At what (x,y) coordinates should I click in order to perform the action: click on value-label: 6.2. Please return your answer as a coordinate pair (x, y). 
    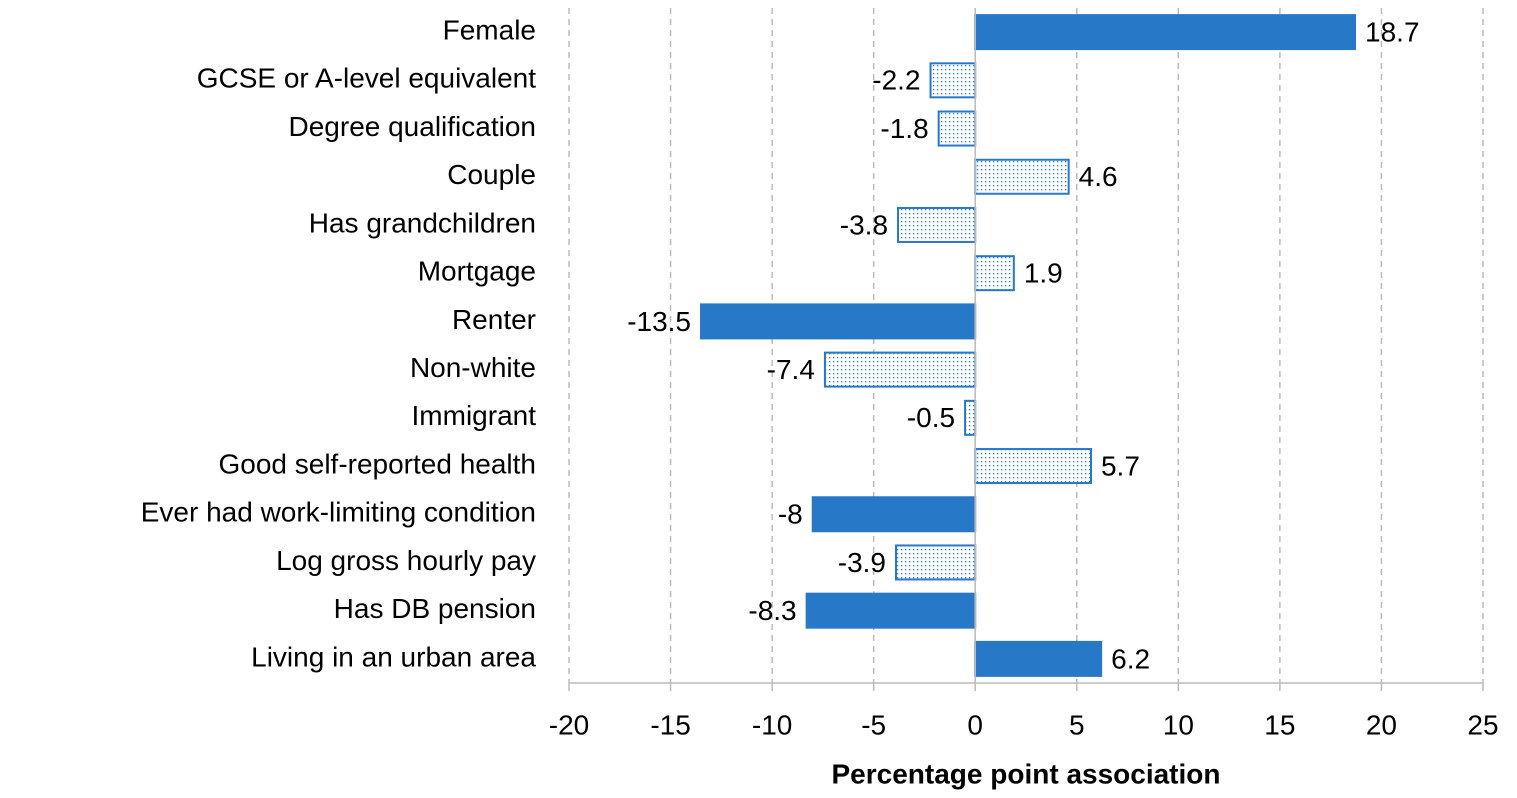
    Looking at the image, I should click on (1130, 658).